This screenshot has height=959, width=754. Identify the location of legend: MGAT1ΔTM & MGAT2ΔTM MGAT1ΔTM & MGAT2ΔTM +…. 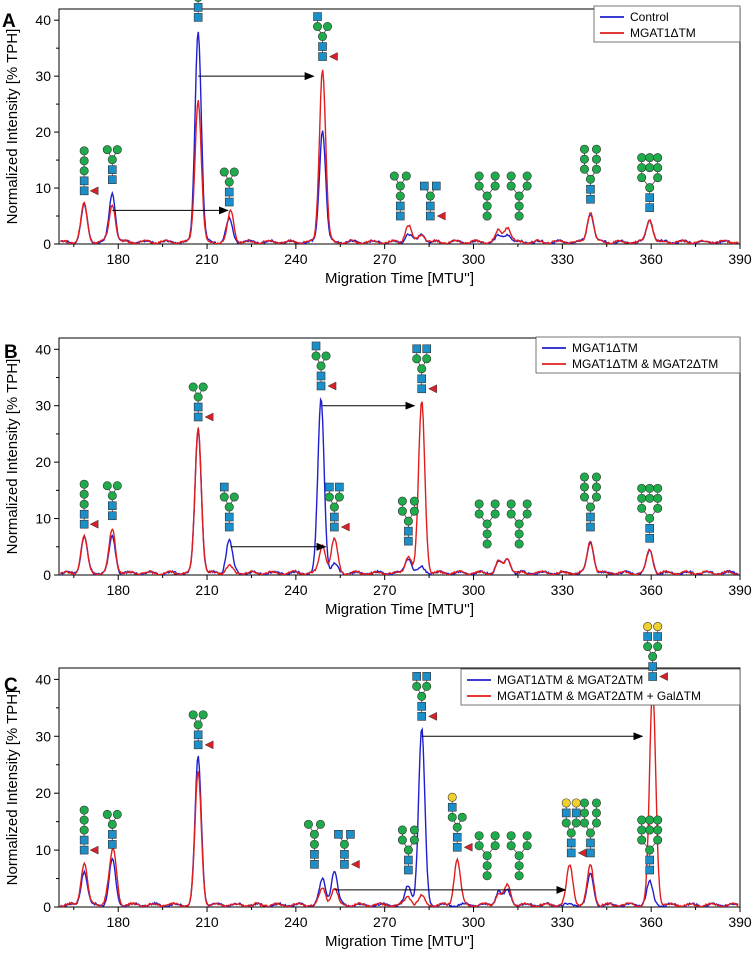
(600, 687).